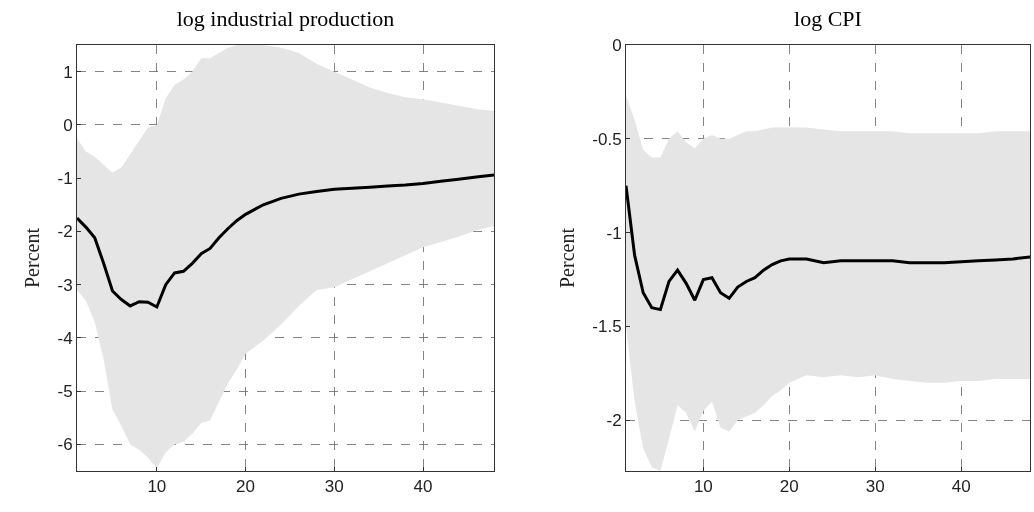 This screenshot has width=1034, height=512. What do you see at coordinates (828, 18) in the screenshot?
I see `chart-title: log CPI` at bounding box center [828, 18].